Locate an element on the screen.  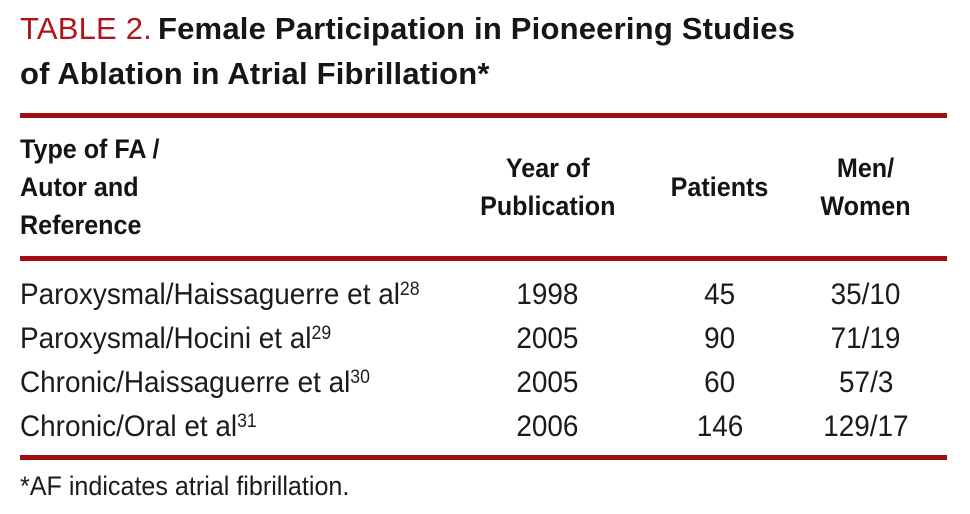
header-year-of-publication: Year of Publication is located at coordinates (547, 187).